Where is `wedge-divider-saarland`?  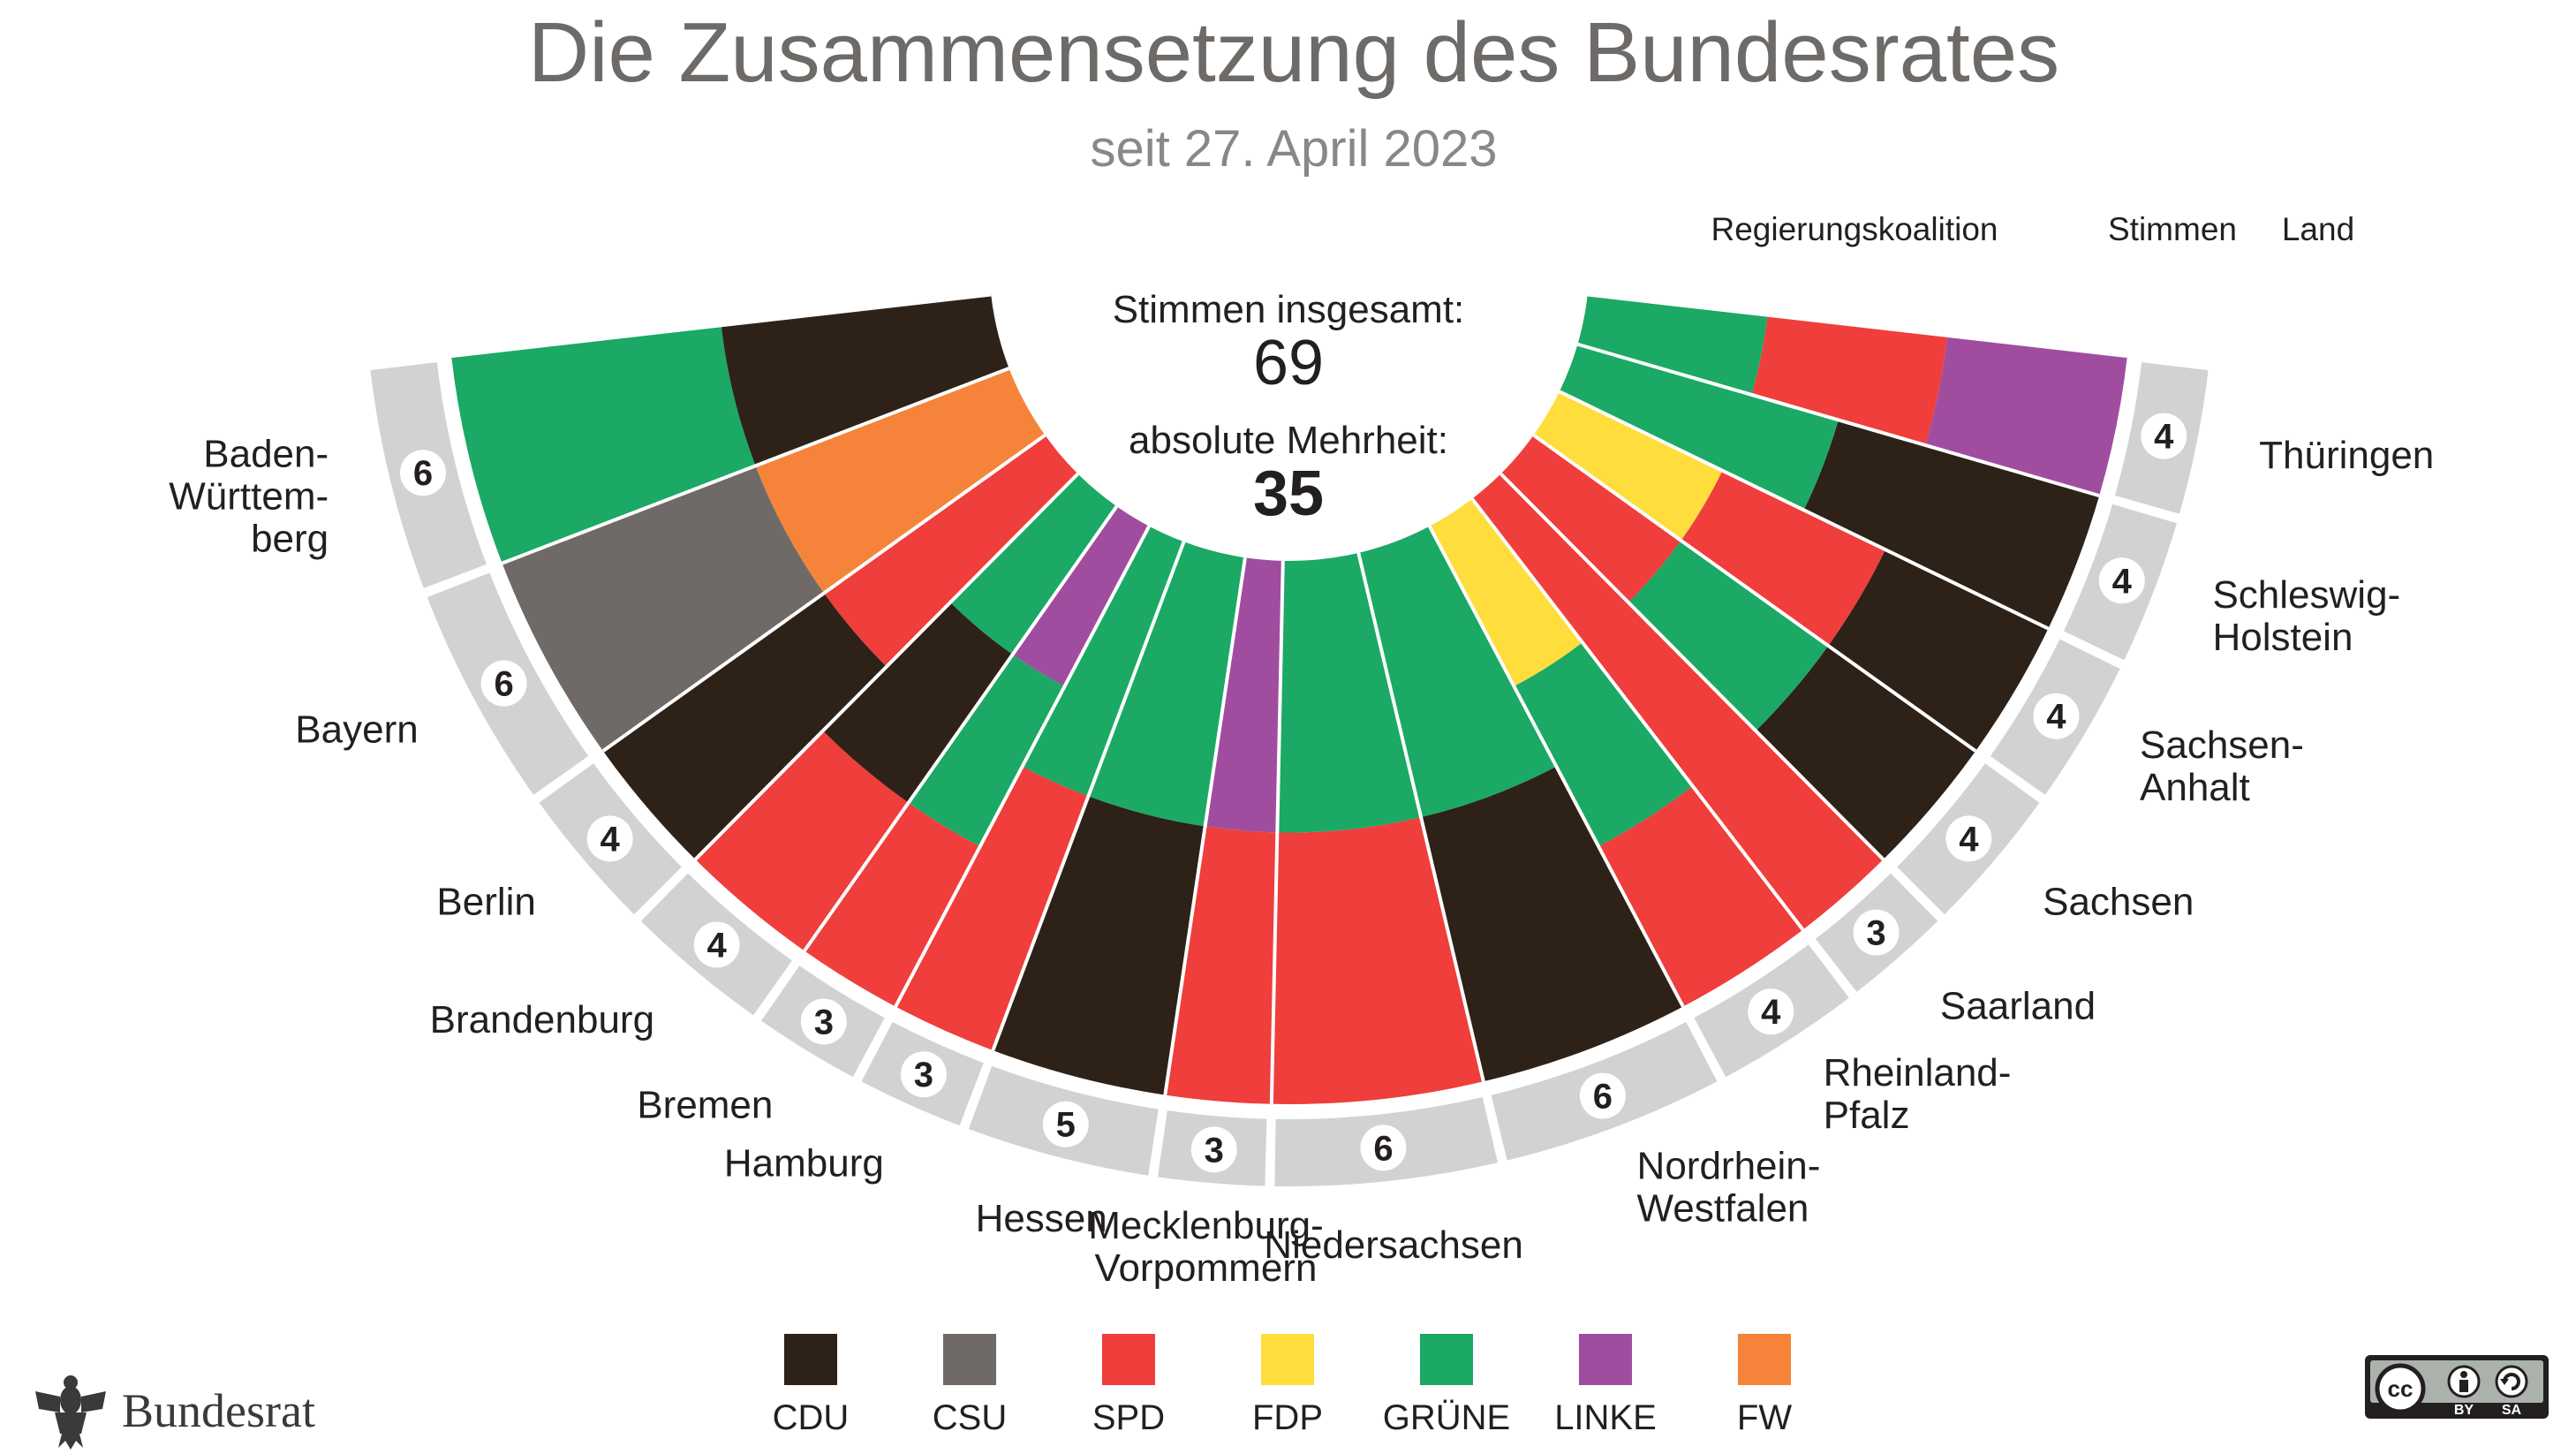 wedge-divider-saarland is located at coordinates (1637, 714).